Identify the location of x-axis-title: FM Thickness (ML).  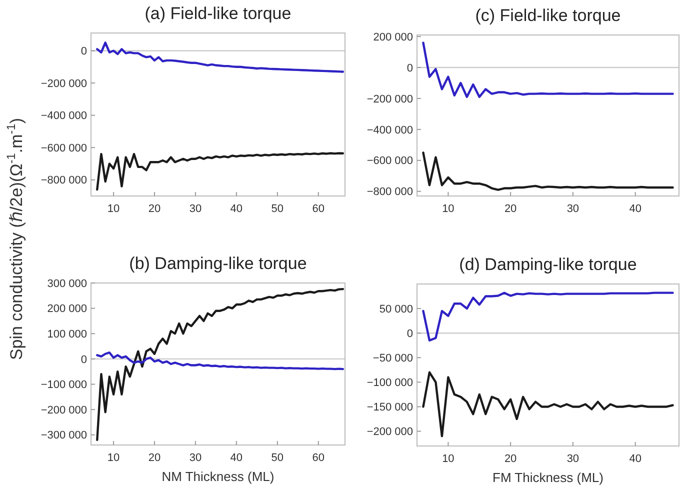
(548, 477).